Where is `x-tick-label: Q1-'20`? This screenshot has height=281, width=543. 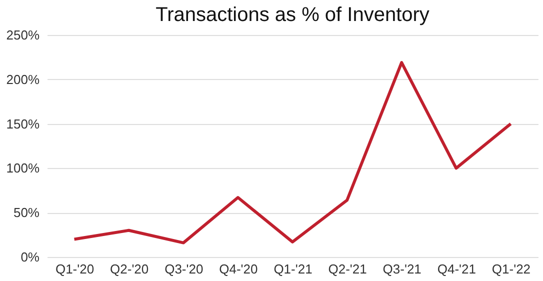
x-tick-label: Q1-'20 is located at coordinates (74, 269).